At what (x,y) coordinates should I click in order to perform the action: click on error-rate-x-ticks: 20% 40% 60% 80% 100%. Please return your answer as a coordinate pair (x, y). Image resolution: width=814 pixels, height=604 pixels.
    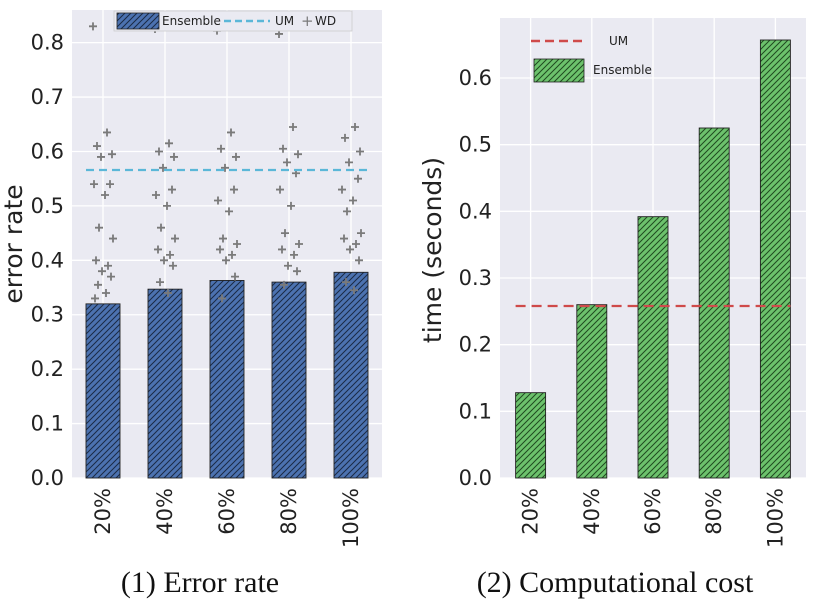
    Looking at the image, I should click on (227, 518).